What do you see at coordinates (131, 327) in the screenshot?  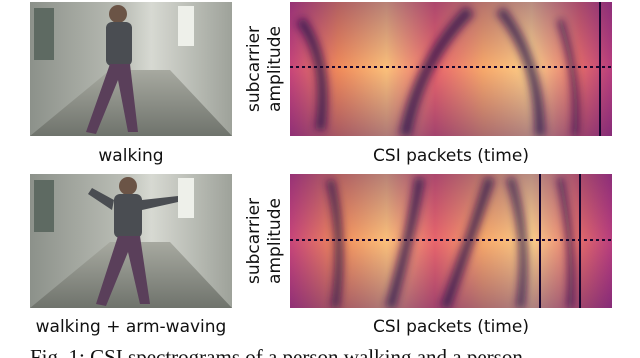 I see `photo-label: walking + arm-waving` at bounding box center [131, 327].